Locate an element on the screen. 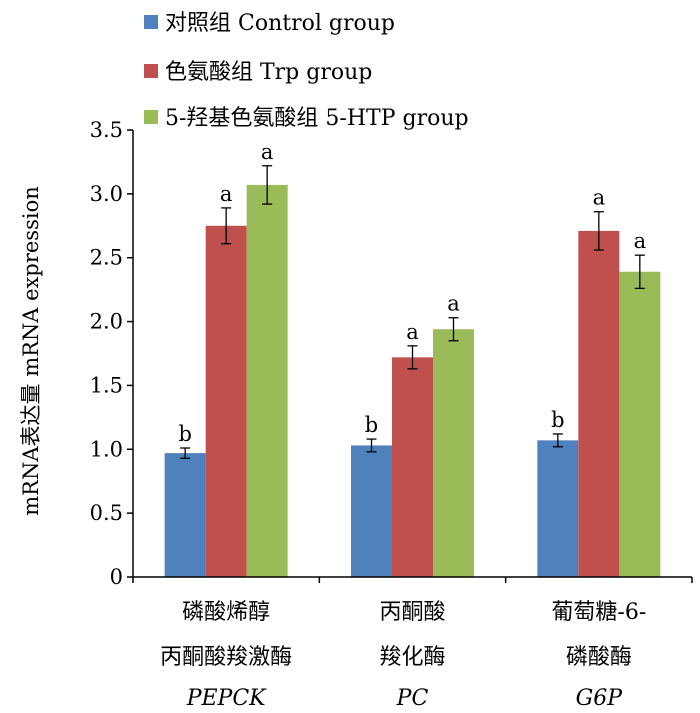 The height and width of the screenshot is (713, 700). legend-label-0: 对照组 Control group is located at coordinates (280, 23).